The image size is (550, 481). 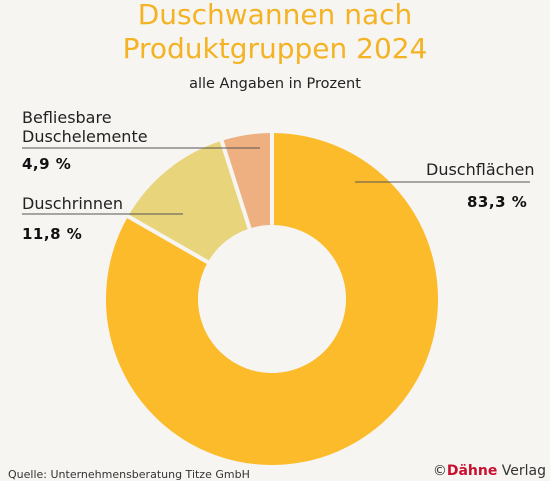 I want to click on chart-subtitle: alle Angaben in Prozent, so click(x=275, y=84).